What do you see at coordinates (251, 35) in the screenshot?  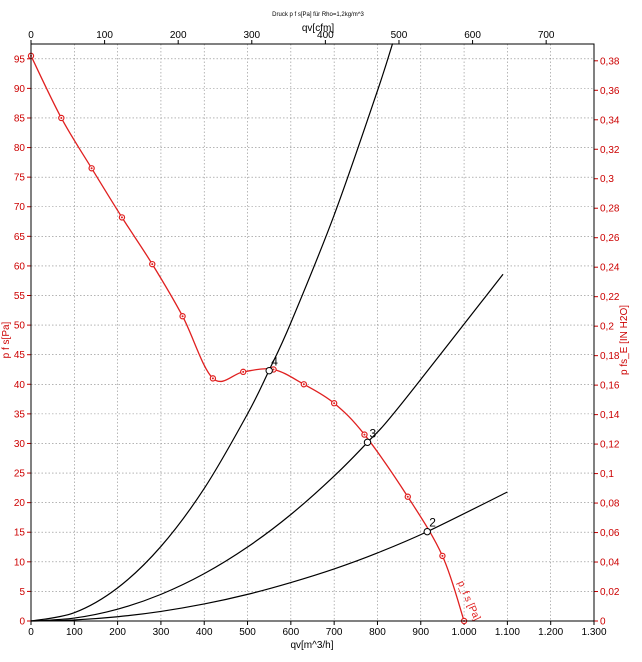 I see `top-tick-label: 300` at bounding box center [251, 35].